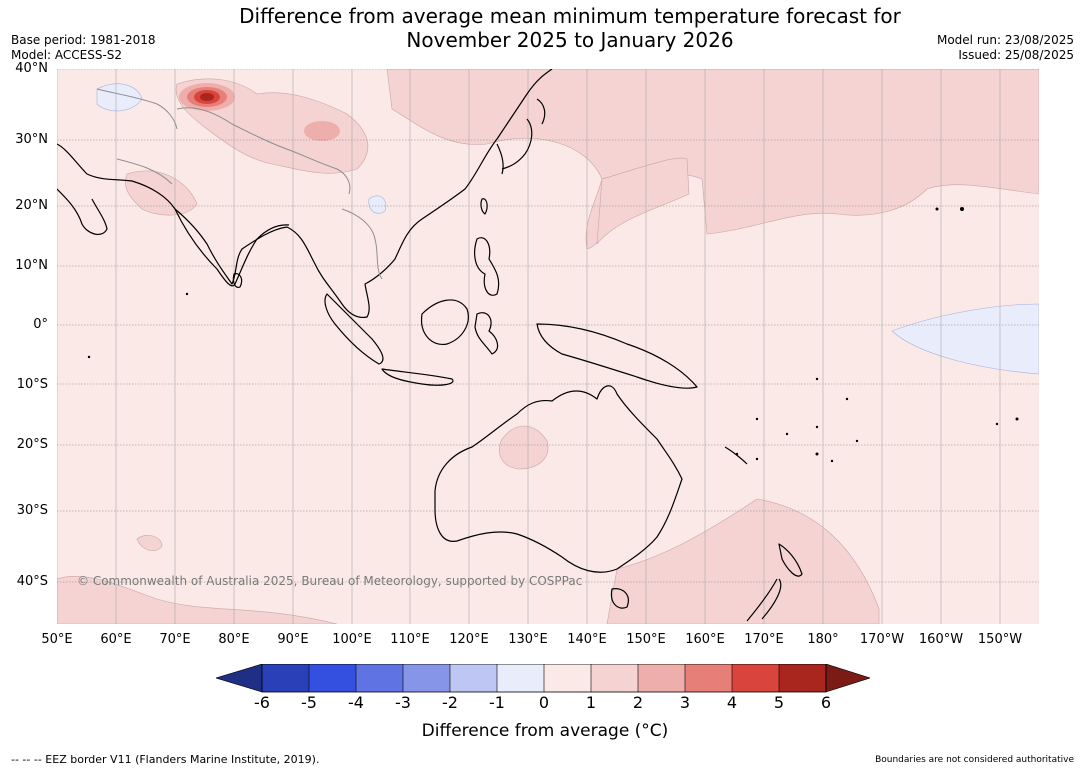  I want to click on national-borders, so click(239, 184).